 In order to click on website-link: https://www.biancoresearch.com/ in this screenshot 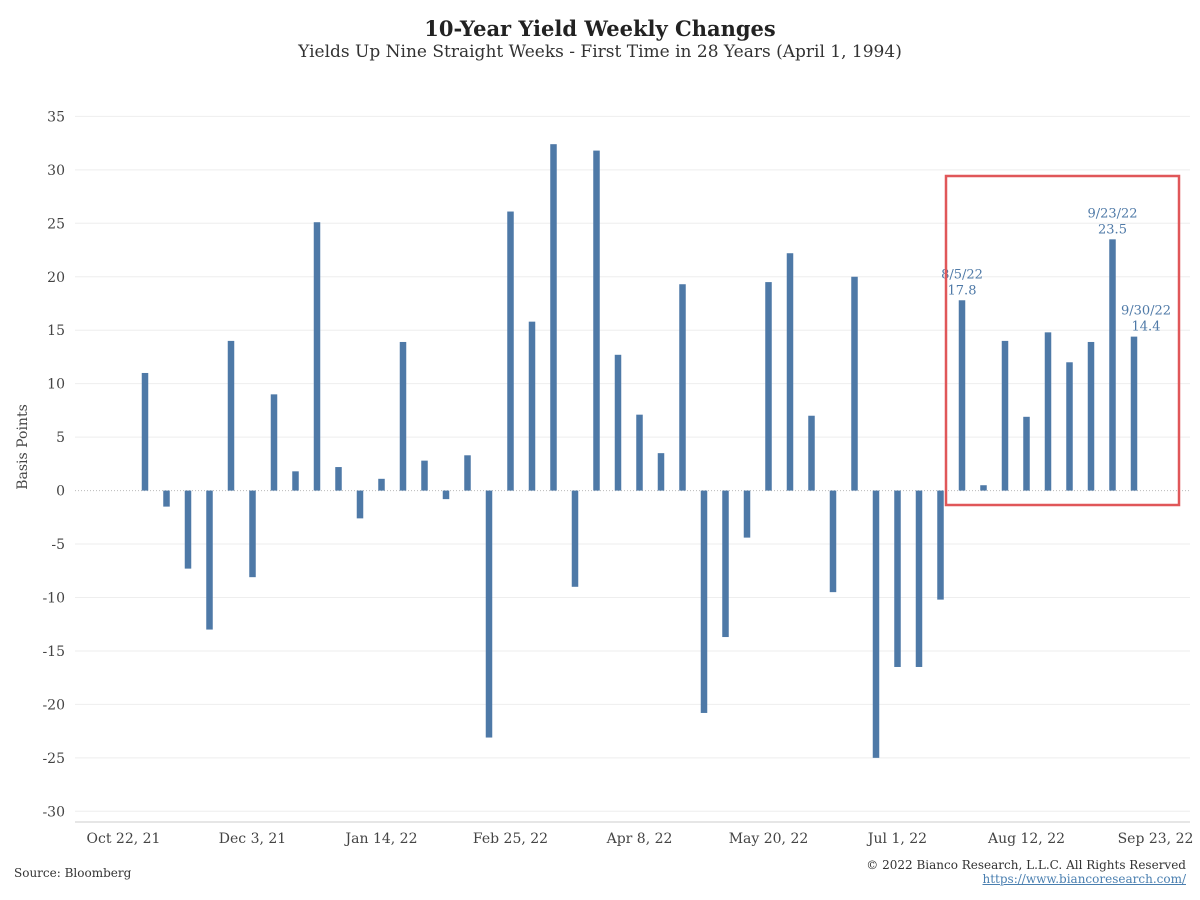, I will do `click(1084, 879)`.